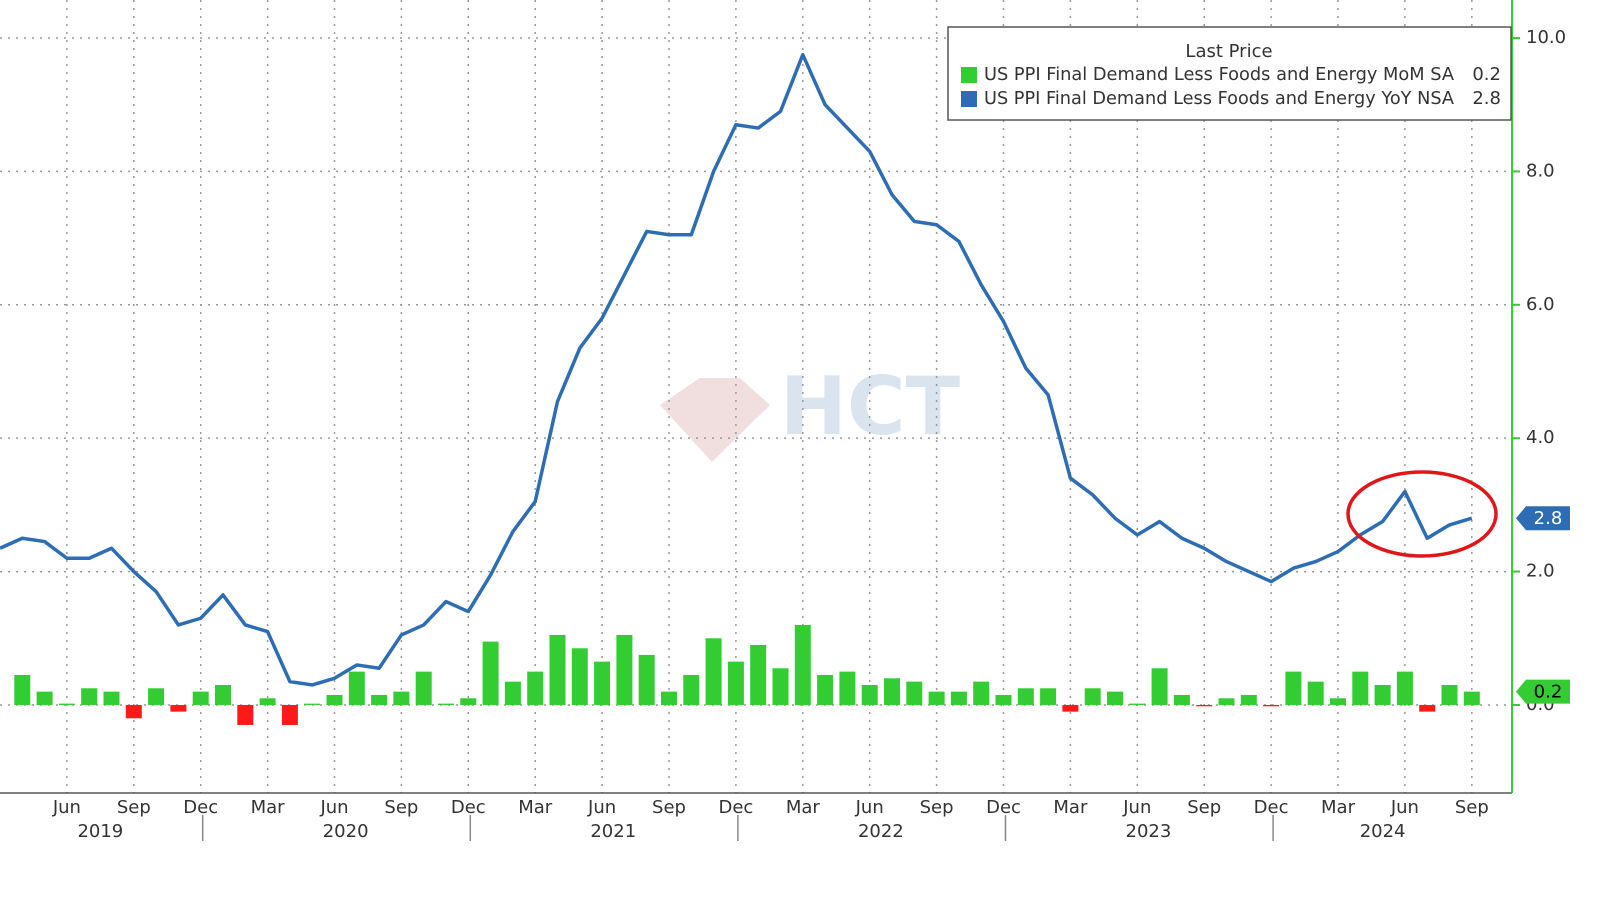 This screenshot has width=1600, height=914. I want to click on last-value-tag, so click(1543, 518).